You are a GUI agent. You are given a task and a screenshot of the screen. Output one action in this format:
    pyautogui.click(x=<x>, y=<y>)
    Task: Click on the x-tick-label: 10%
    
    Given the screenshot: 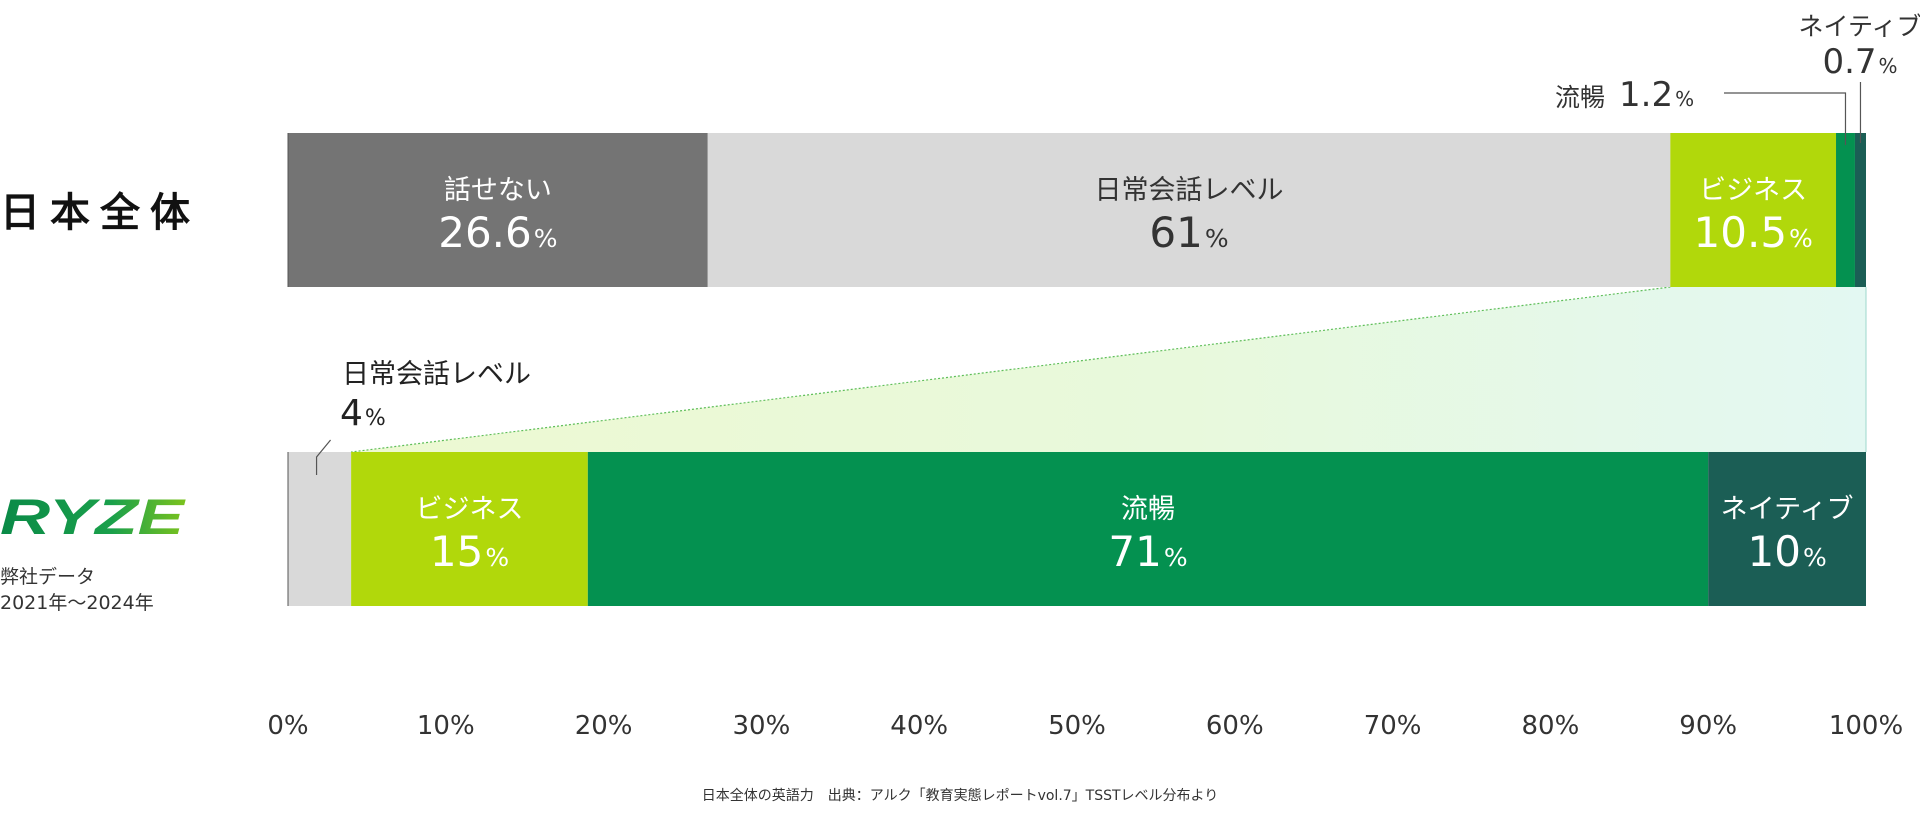 What is the action you would take?
    pyautogui.click(x=446, y=726)
    